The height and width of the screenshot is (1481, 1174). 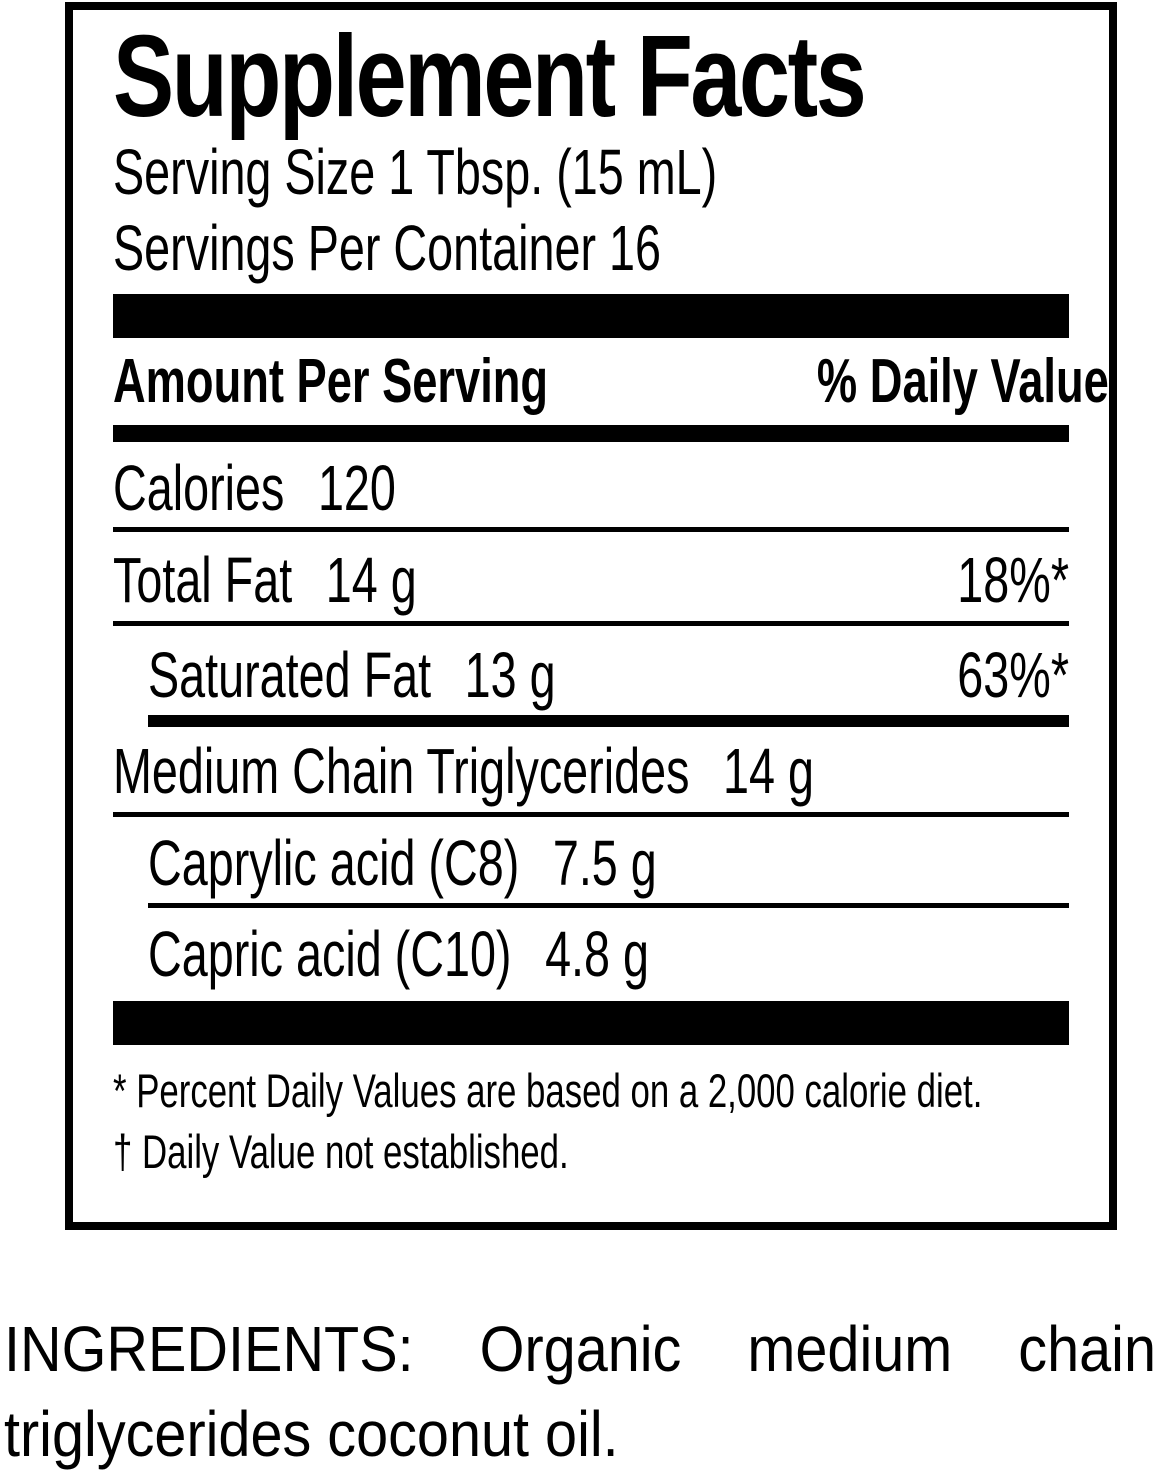 I want to click on header-underline-bar, so click(x=591, y=433).